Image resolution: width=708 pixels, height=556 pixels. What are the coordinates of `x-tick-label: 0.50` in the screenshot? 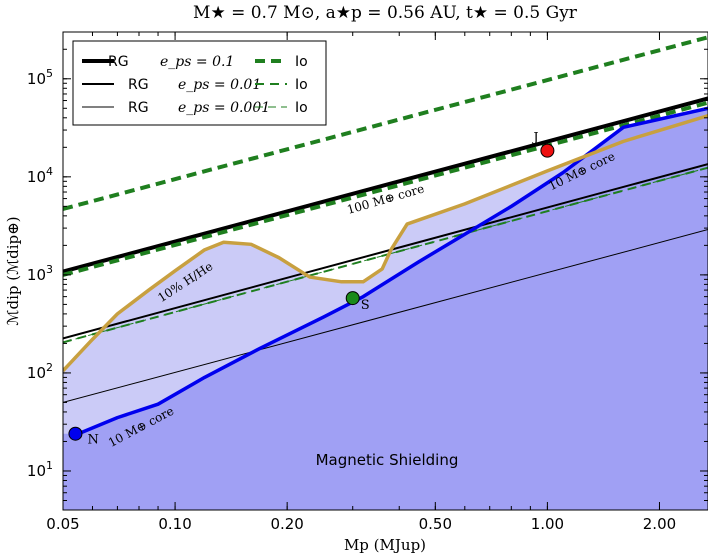 It's located at (435, 524).